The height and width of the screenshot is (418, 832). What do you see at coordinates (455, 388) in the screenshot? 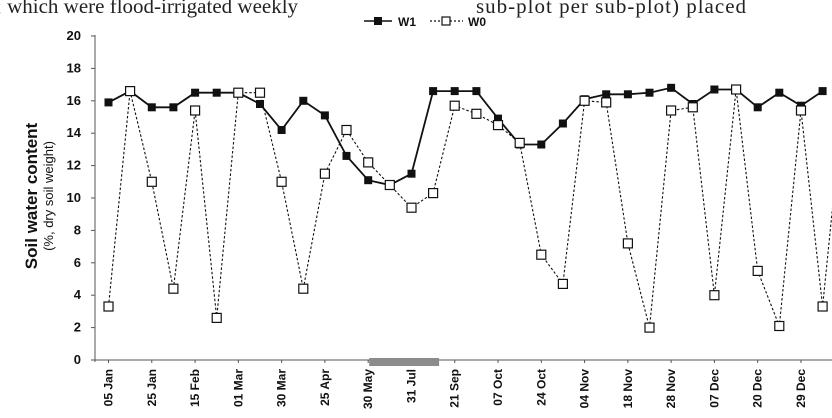
I see `x-tick-label: 21 Sep` at bounding box center [455, 388].